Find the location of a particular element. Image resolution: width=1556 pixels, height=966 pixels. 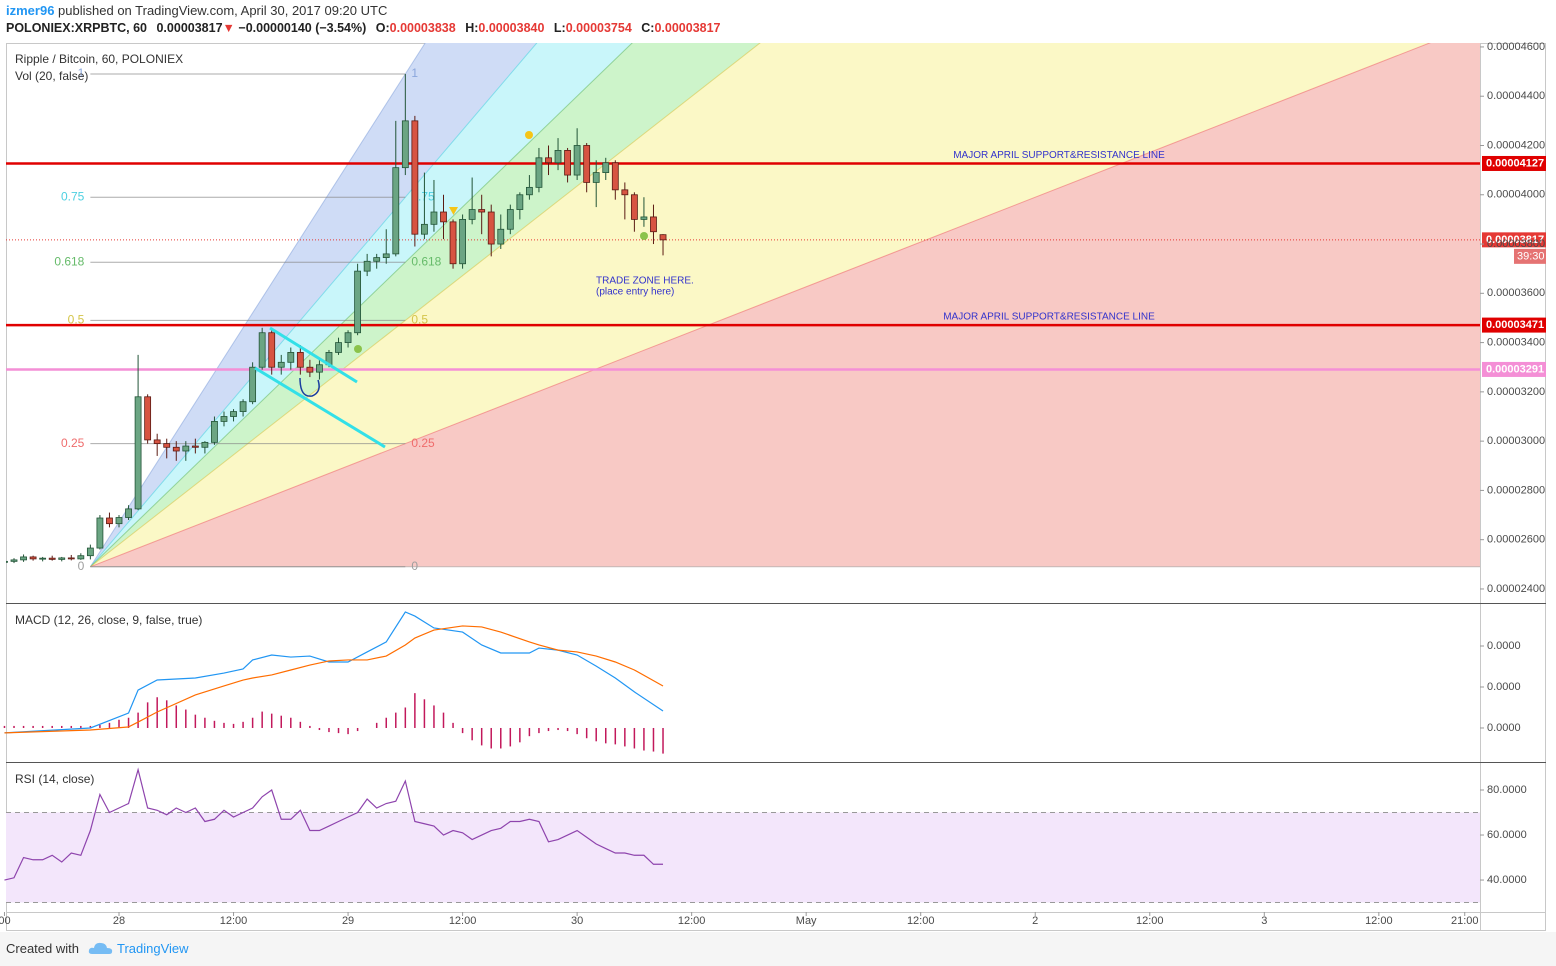

last-price-label: 0.00003817 is located at coordinates (1515, 240).